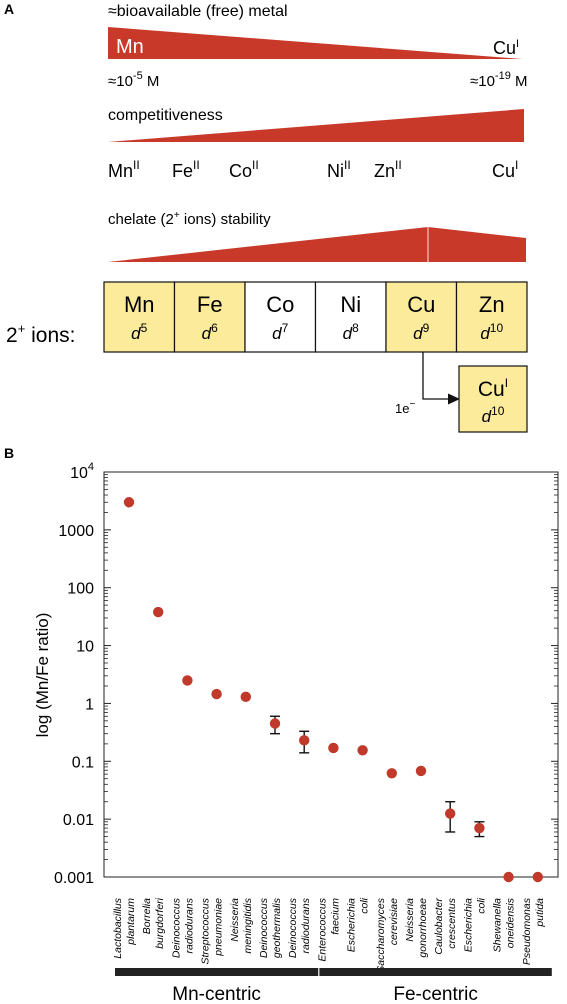 The height and width of the screenshot is (1004, 567). What do you see at coordinates (210, 304) in the screenshot?
I see `ion-symbol: Fe` at bounding box center [210, 304].